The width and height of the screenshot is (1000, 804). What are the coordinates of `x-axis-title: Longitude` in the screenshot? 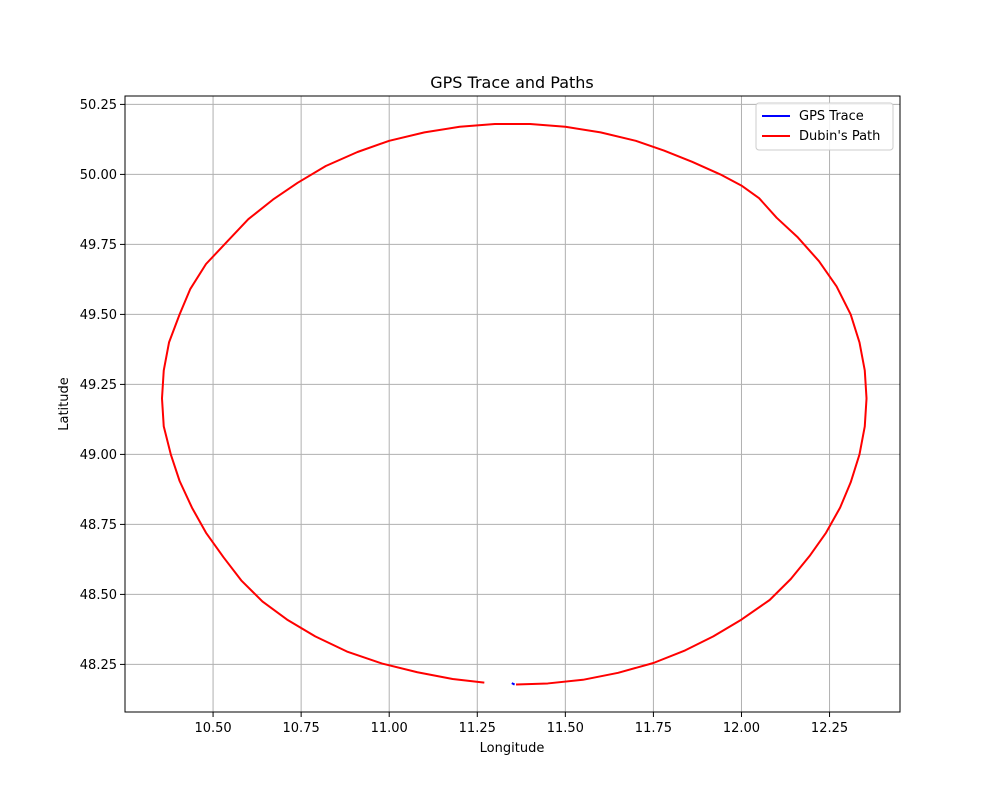 It's located at (512, 748).